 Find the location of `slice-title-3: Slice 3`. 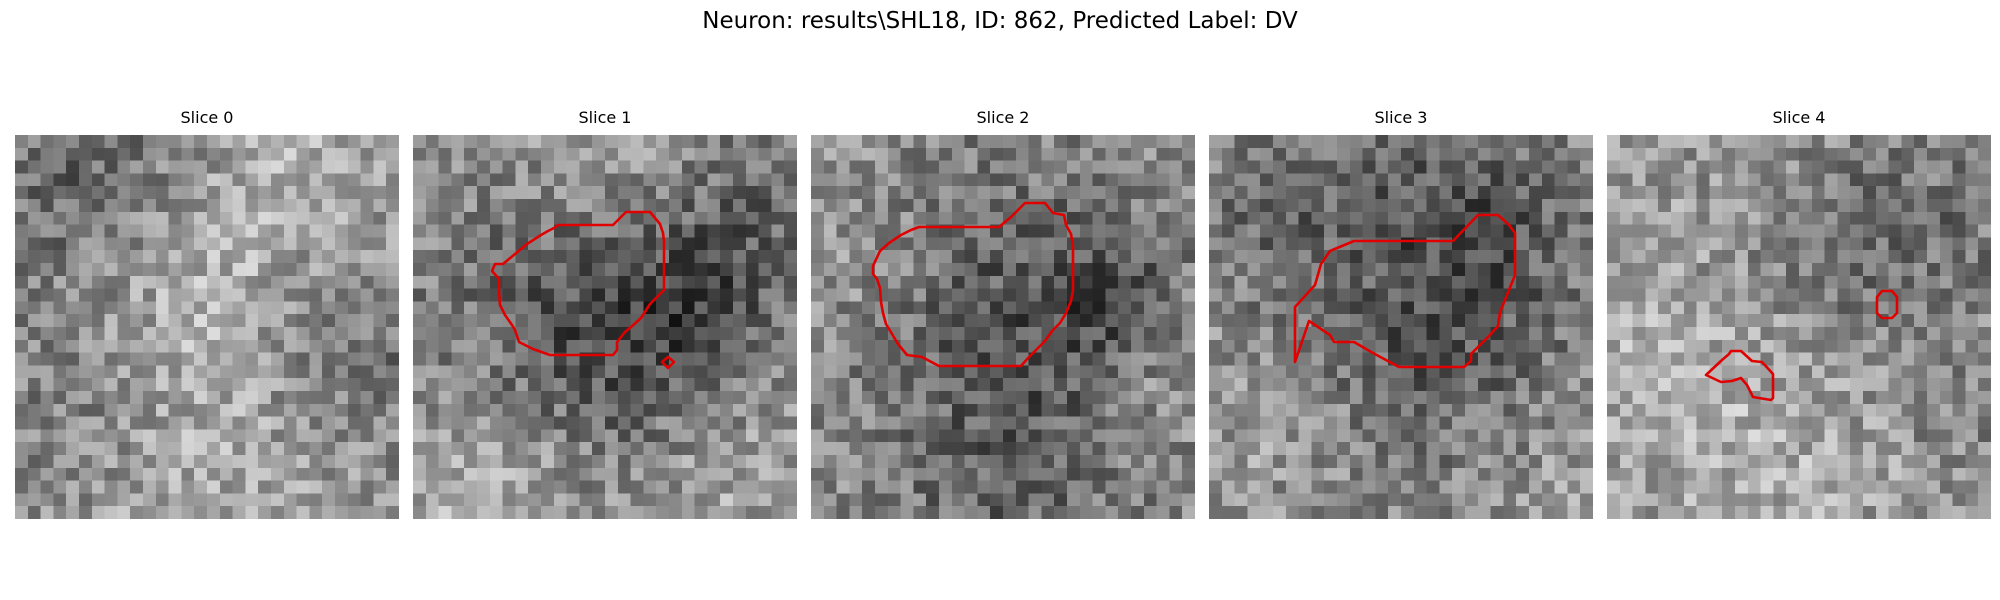

slice-title-3: Slice 3 is located at coordinates (1401, 117).